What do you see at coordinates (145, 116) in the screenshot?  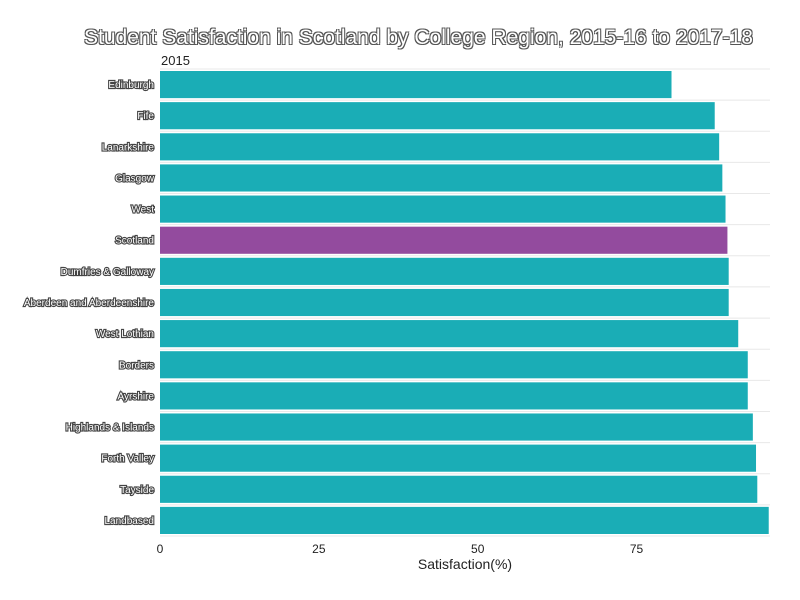 I see `category-label: Fife` at bounding box center [145, 116].